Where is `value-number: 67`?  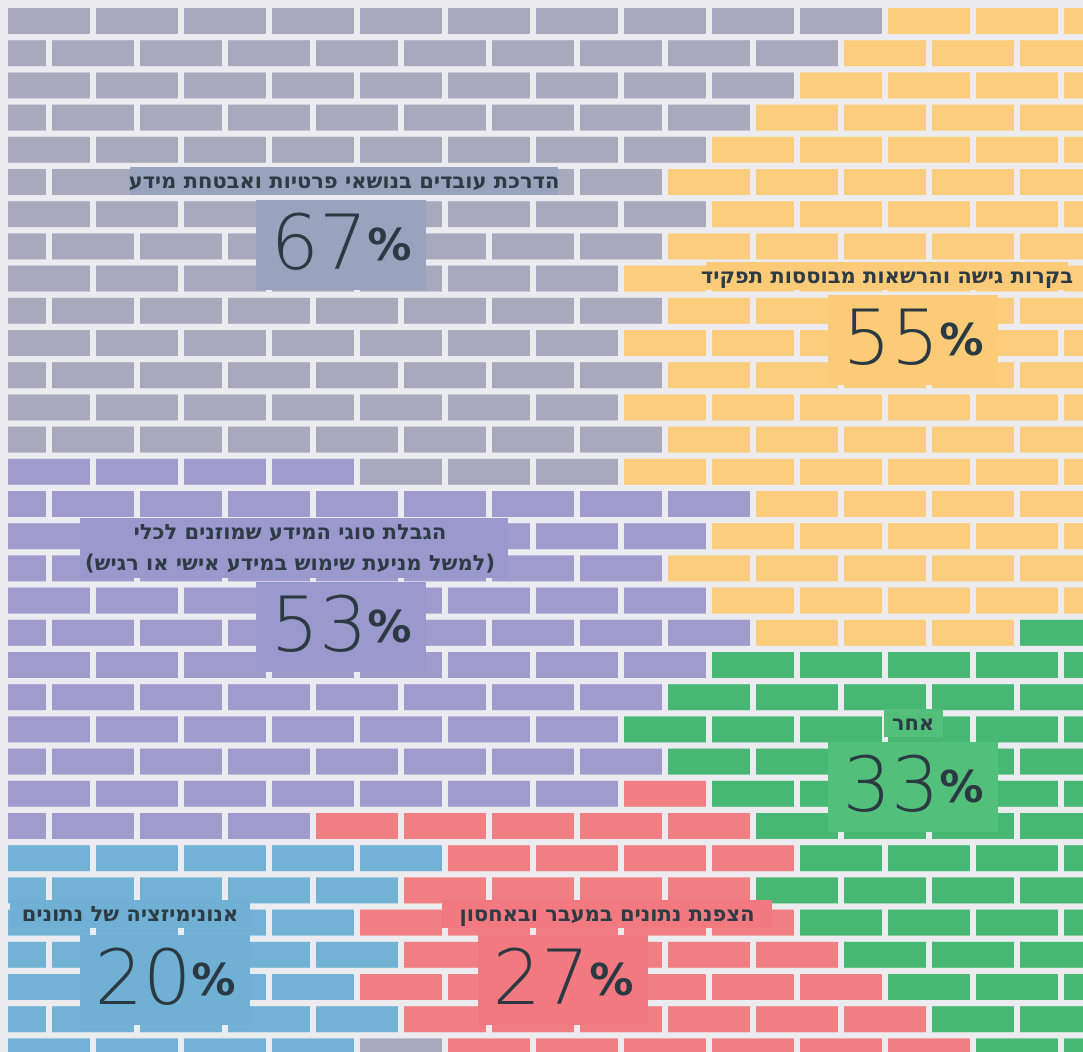 value-number: 67 is located at coordinates (319, 242).